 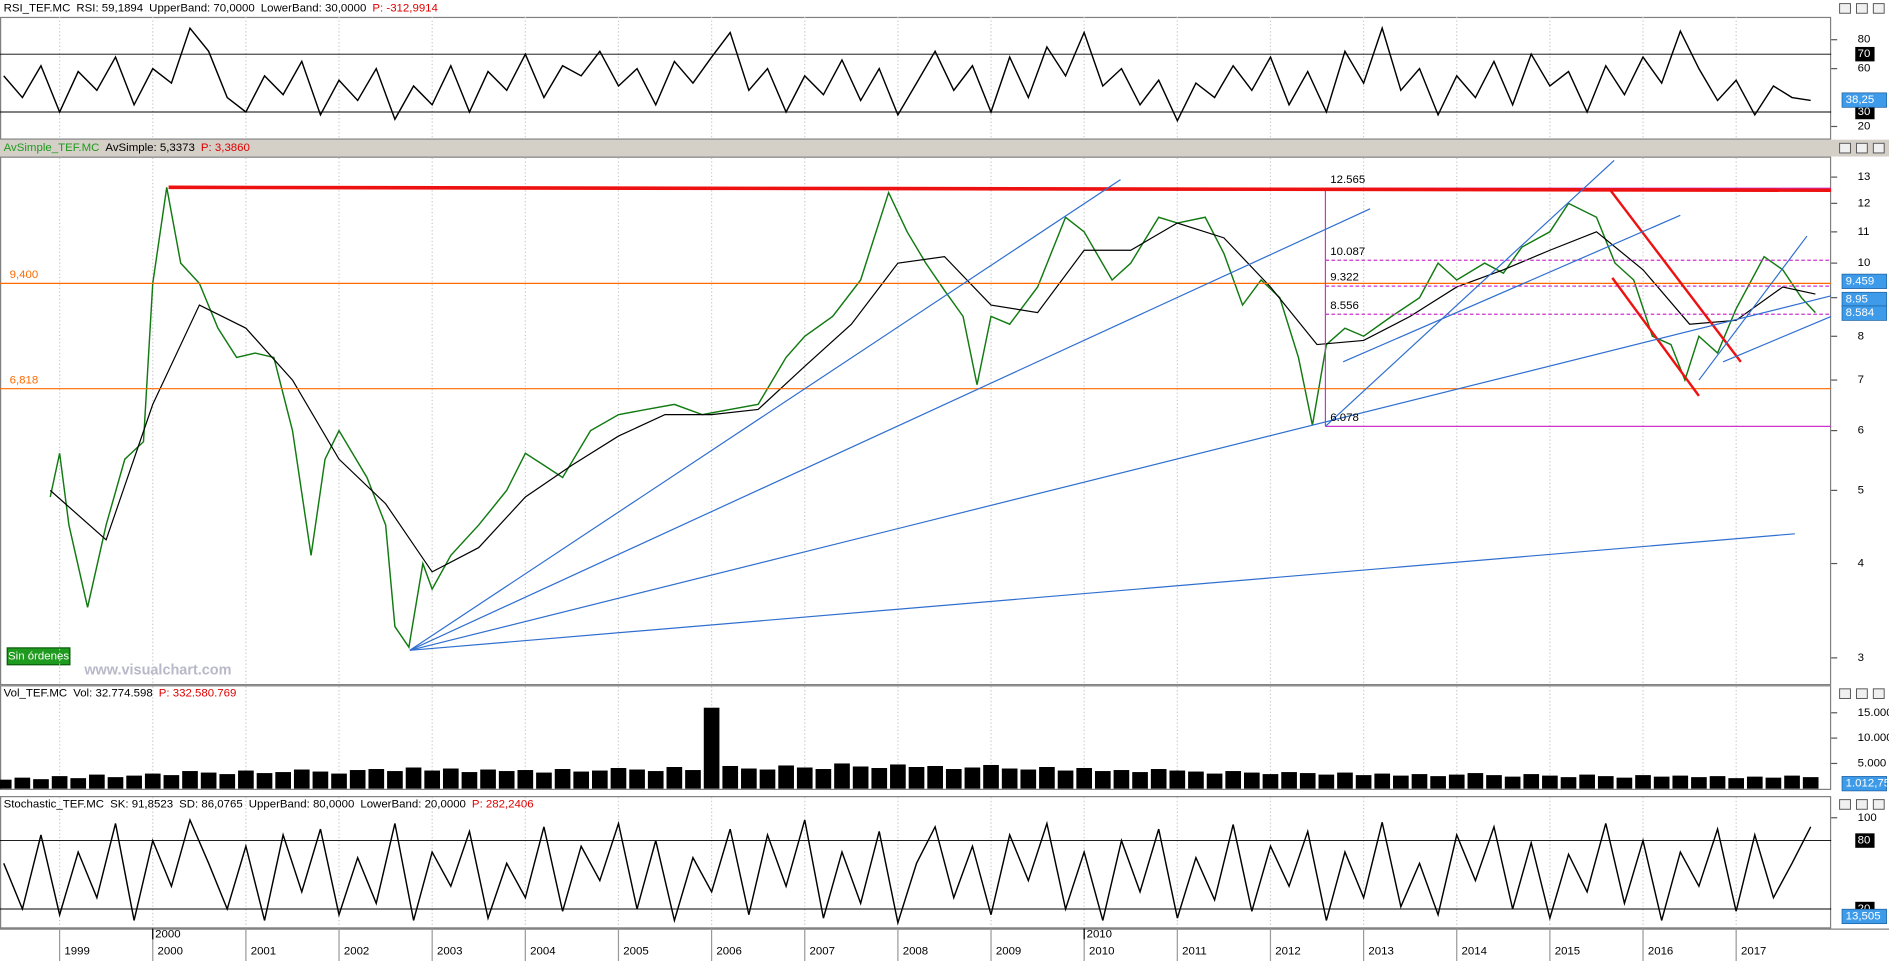 I want to click on window-buttons, so click(x=1862, y=406).